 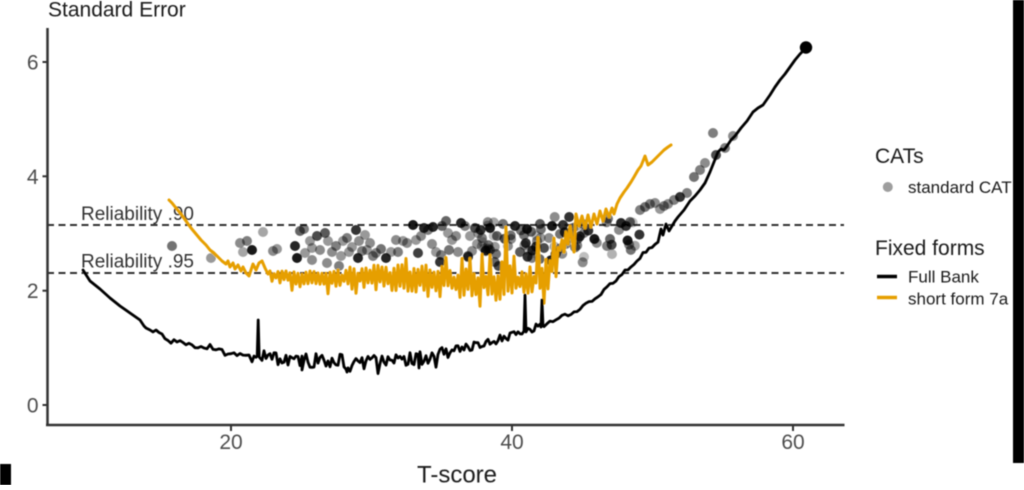 What do you see at coordinates (792, 442) in the screenshot?
I see `svg-text: 60` at bounding box center [792, 442].